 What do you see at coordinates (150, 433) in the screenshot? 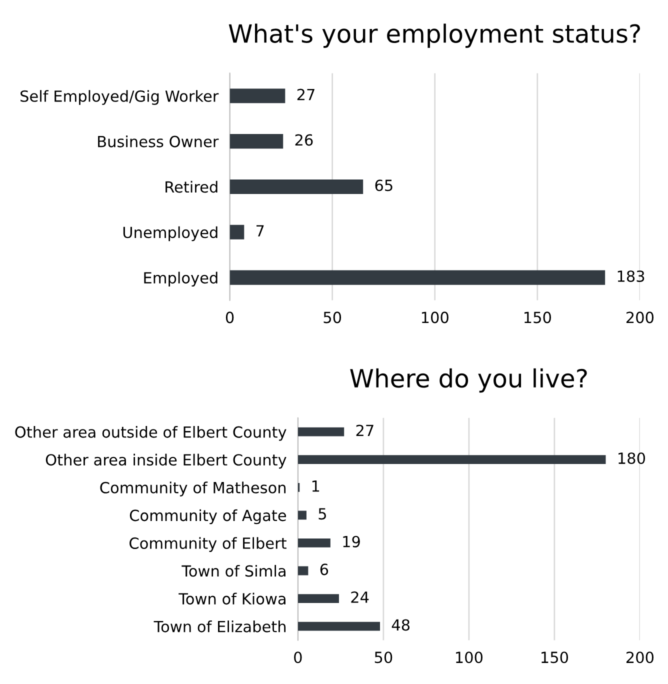
I see `y-tick-label: Other area outside of Elbert County` at bounding box center [150, 433].